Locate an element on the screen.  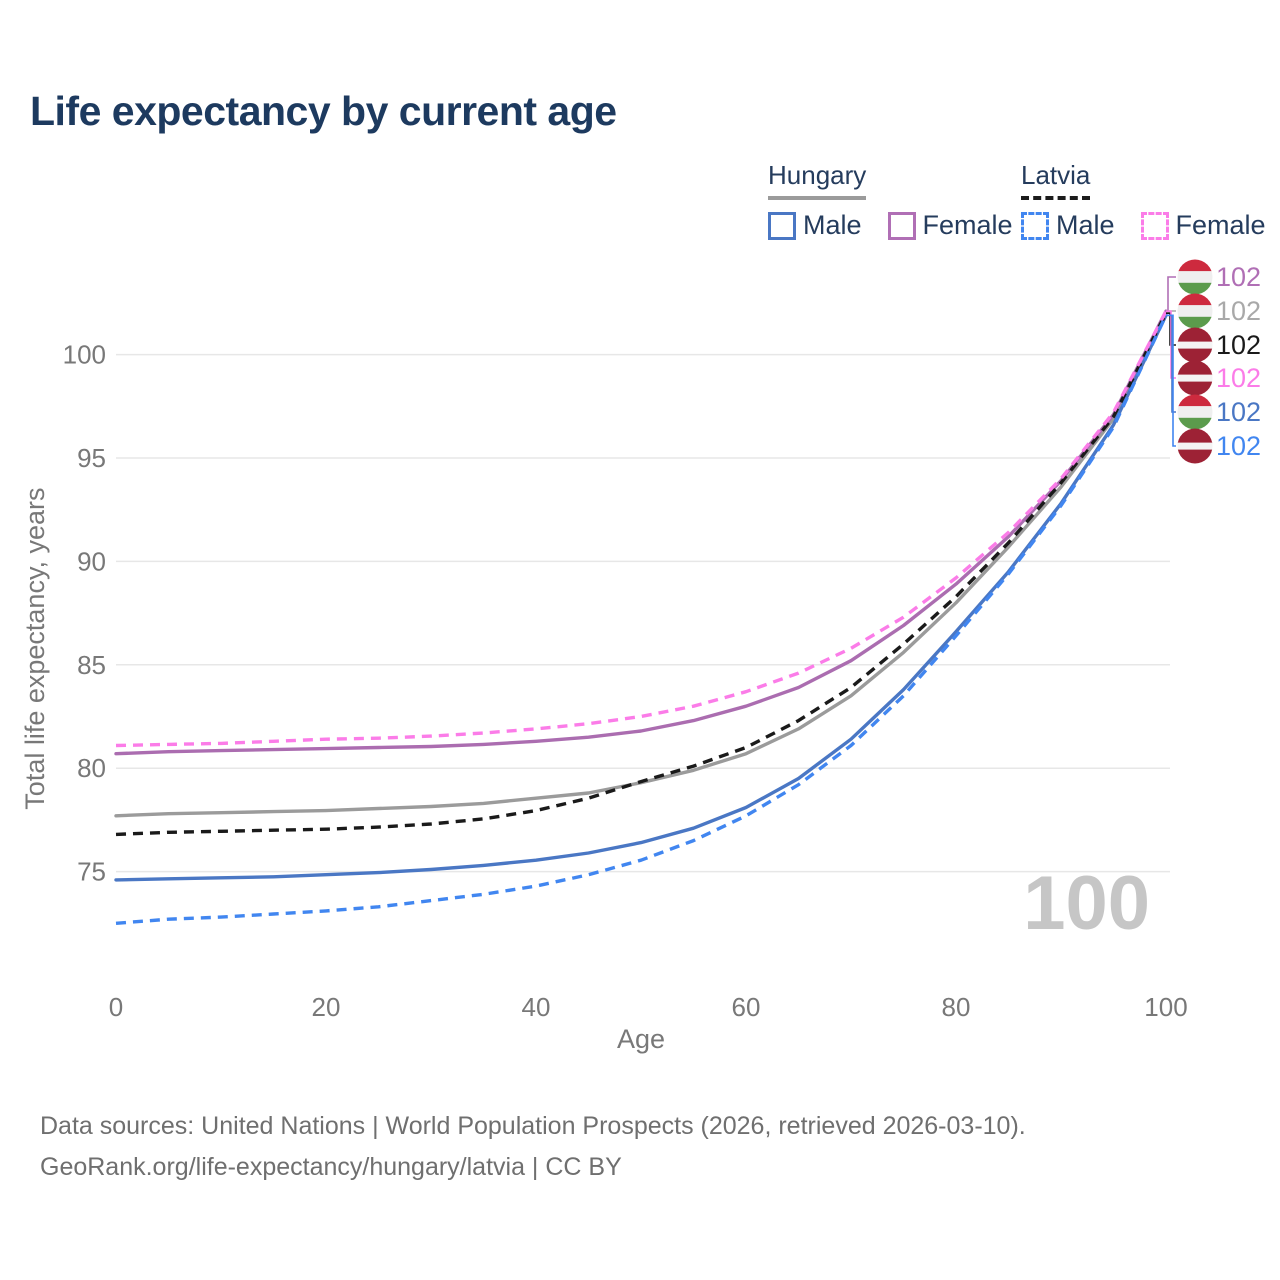
end-label-value-latvia-male: 102 is located at coordinates (1238, 446).